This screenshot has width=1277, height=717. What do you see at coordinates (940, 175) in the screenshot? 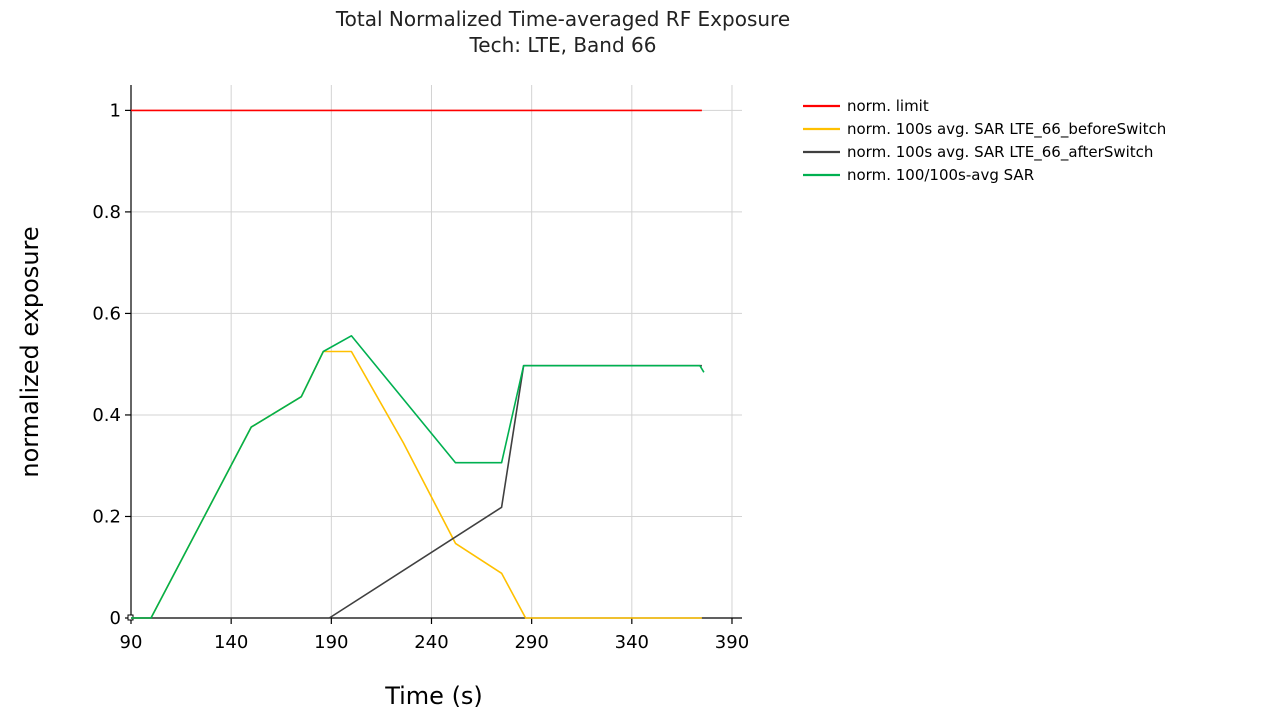
I see `legend-label: norm. 100/100s-avg SAR` at bounding box center [940, 175].